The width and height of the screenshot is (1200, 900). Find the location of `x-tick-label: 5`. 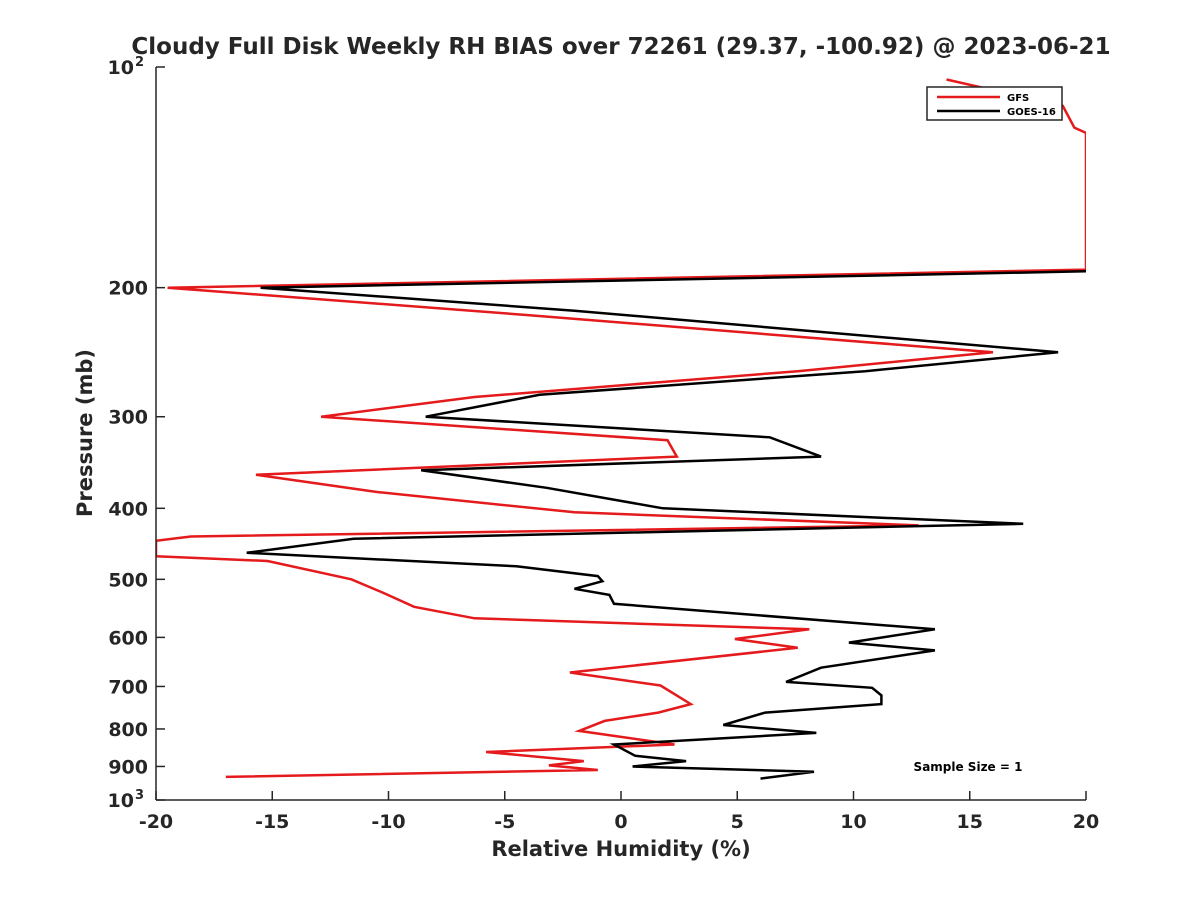

x-tick-label: 5 is located at coordinates (737, 822).